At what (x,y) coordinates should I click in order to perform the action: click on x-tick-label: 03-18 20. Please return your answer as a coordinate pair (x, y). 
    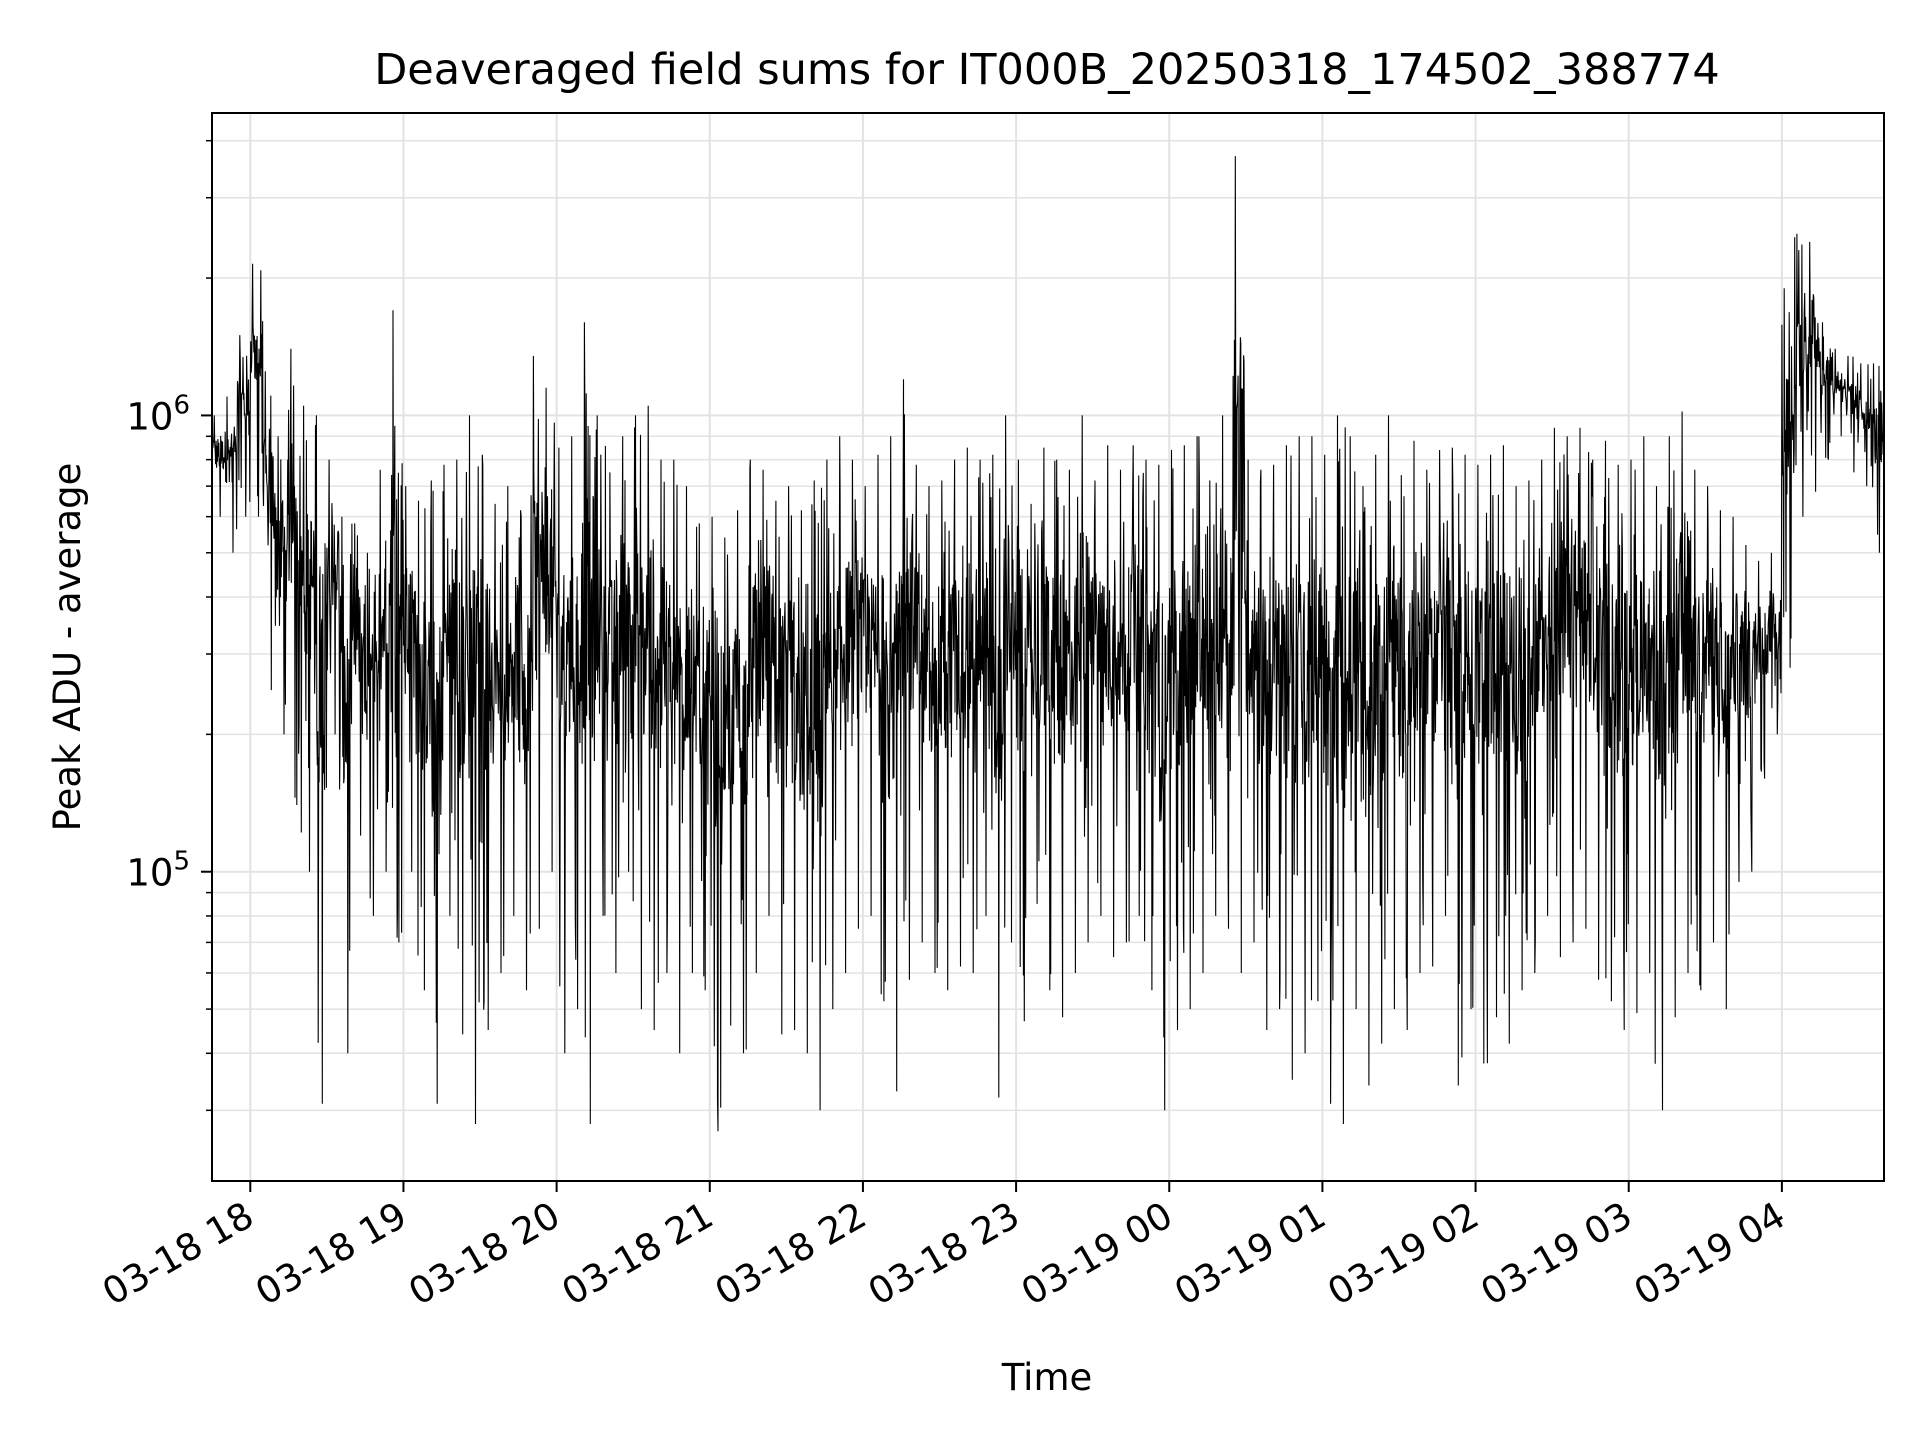
    Looking at the image, I should click on (485, 1254).